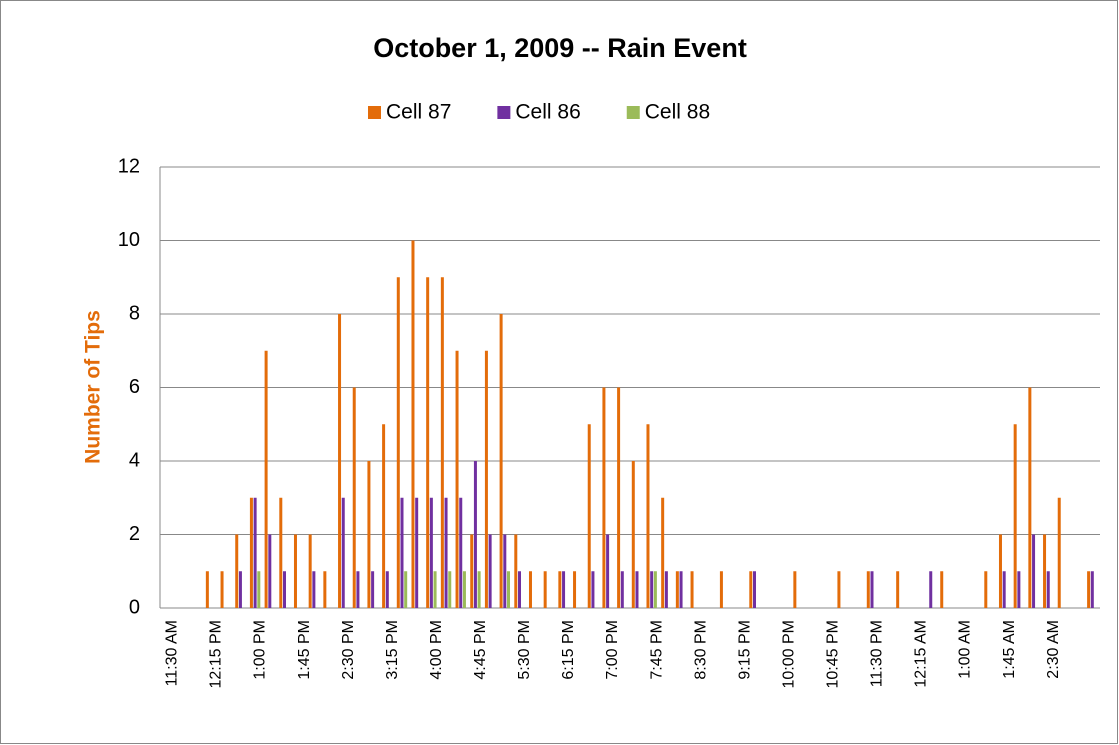 The image size is (1119, 745). What do you see at coordinates (480, 650) in the screenshot?
I see `x-tick-label: 4:45 PM` at bounding box center [480, 650].